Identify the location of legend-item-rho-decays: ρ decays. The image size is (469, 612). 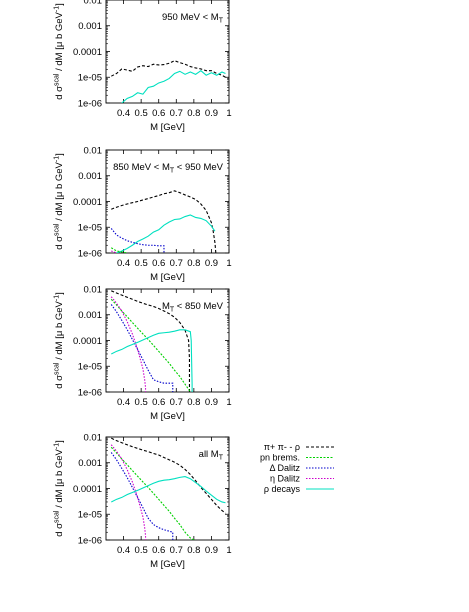
(299, 489).